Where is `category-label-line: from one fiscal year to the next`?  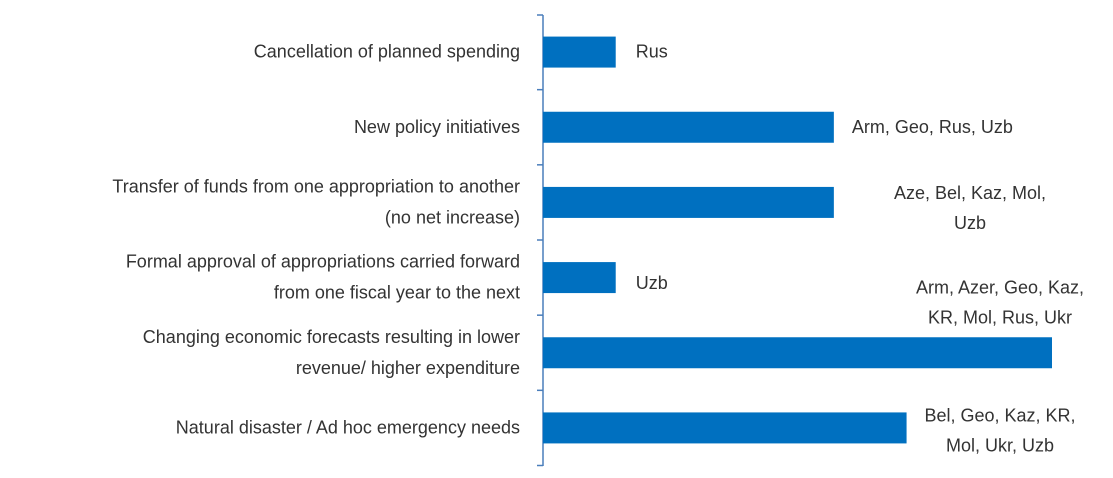 category-label-line: from one fiscal year to the next is located at coordinates (397, 292).